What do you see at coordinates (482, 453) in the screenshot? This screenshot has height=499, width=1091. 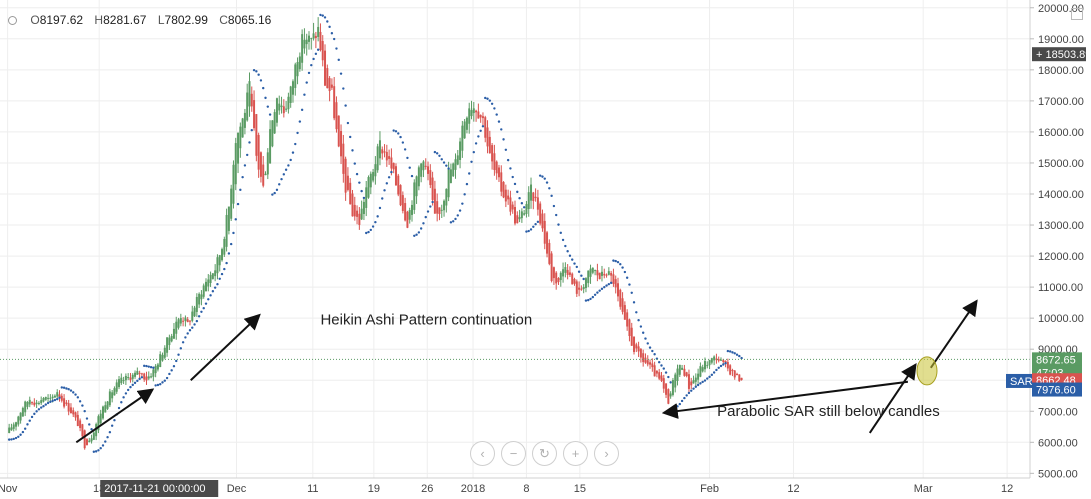 I see `scroll-left-button: ‹` at bounding box center [482, 453].